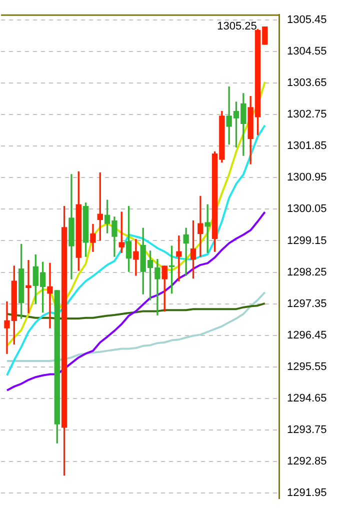  I want to click on y-tick-label: 1292.85, so click(307, 462).